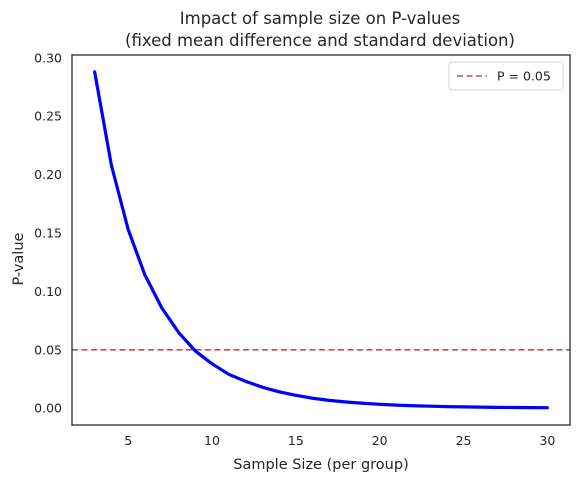  What do you see at coordinates (48, 291) in the screenshot?
I see `y-tick-label: 0.10` at bounding box center [48, 291].